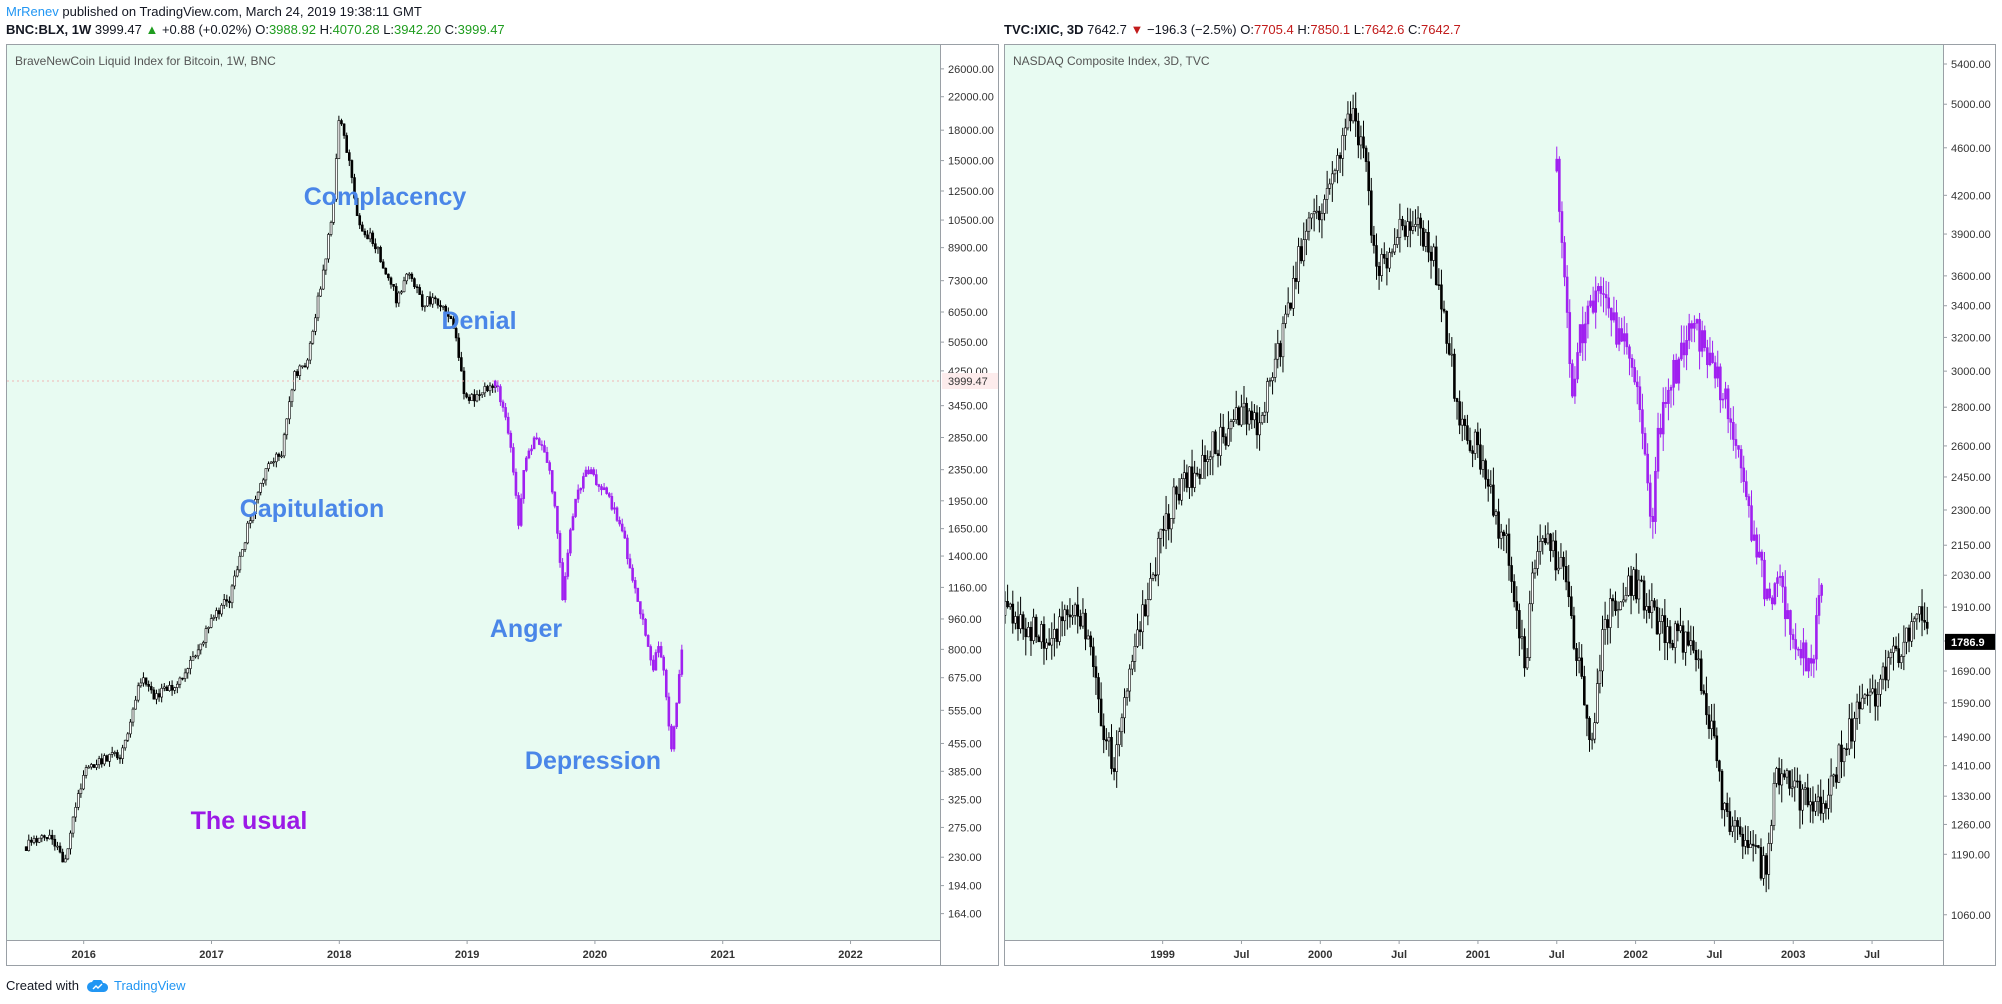 The height and width of the screenshot is (1004, 2002). Describe the element at coordinates (32, 11) in the screenshot. I see `author-link: MrRenev` at that location.